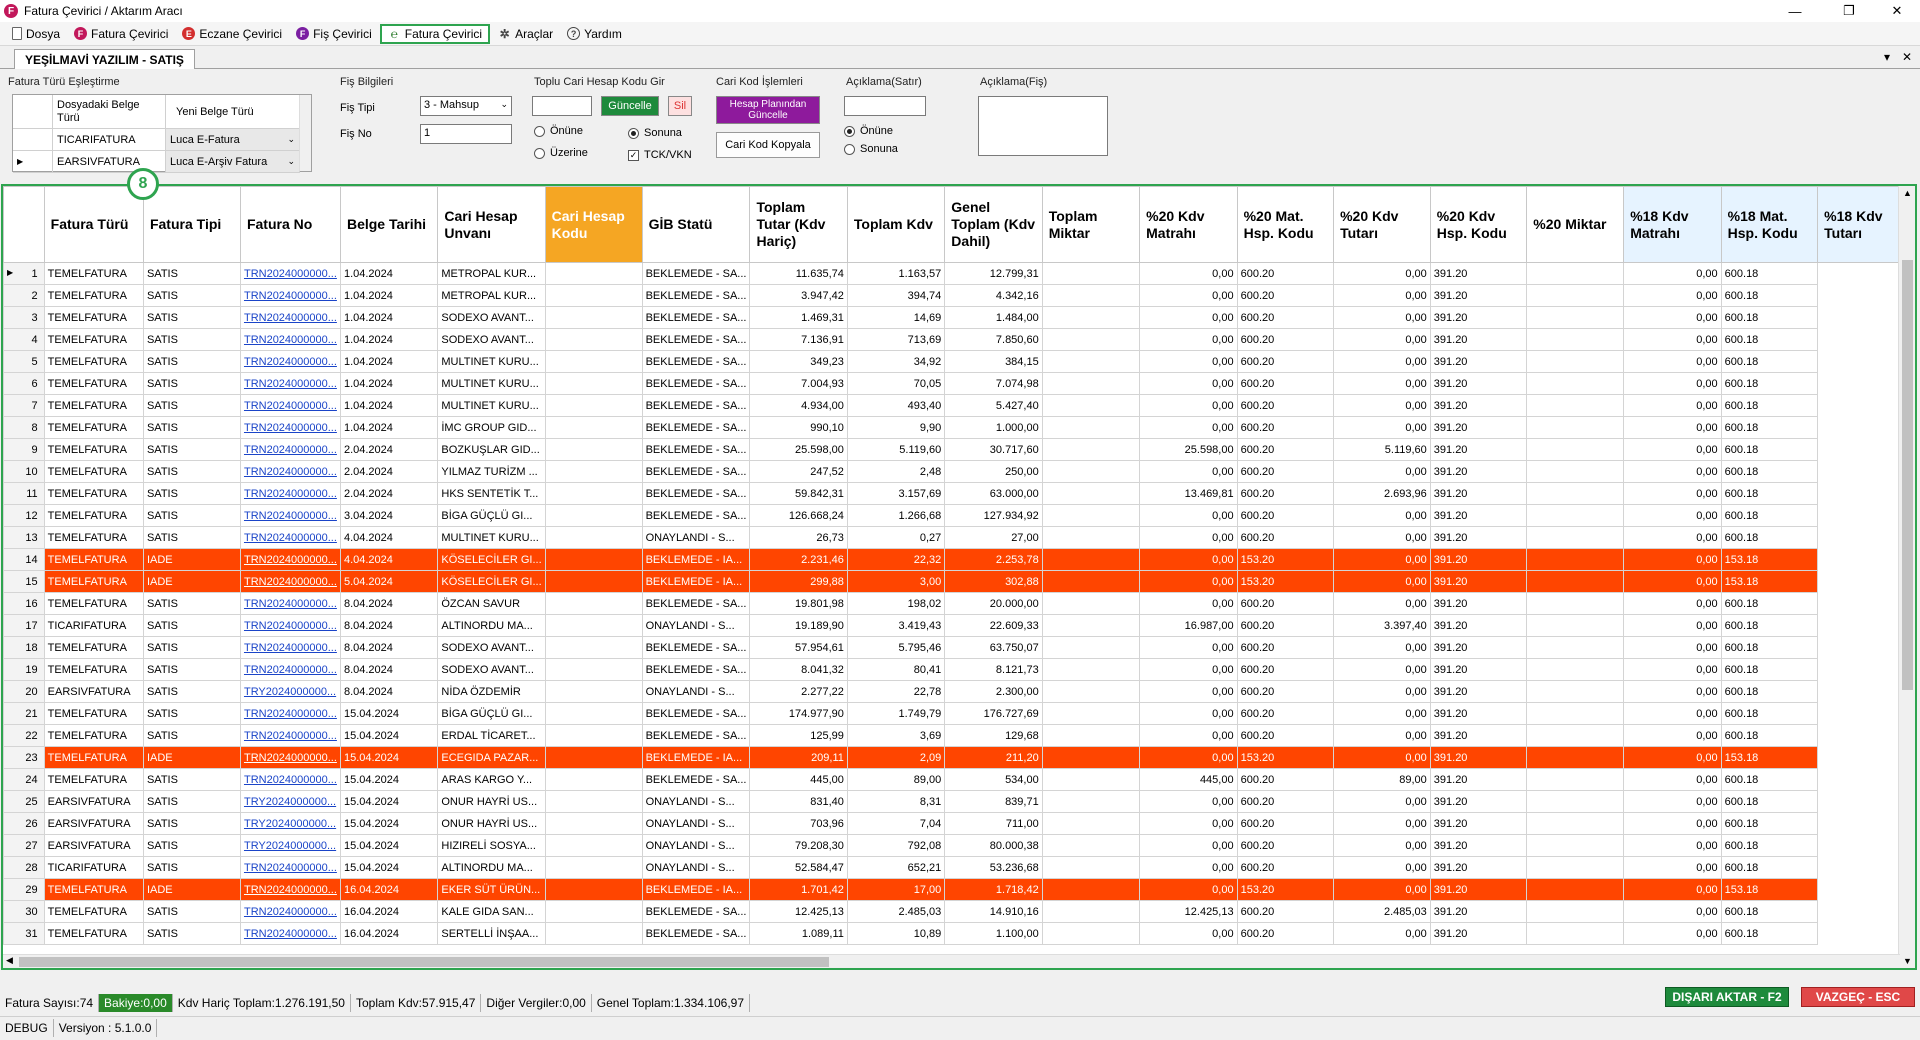 The image size is (1920, 1040). Describe the element at coordinates (593, 224) in the screenshot. I see `col-cari-hesap-kodu: Cari Hesap Kodu` at that location.